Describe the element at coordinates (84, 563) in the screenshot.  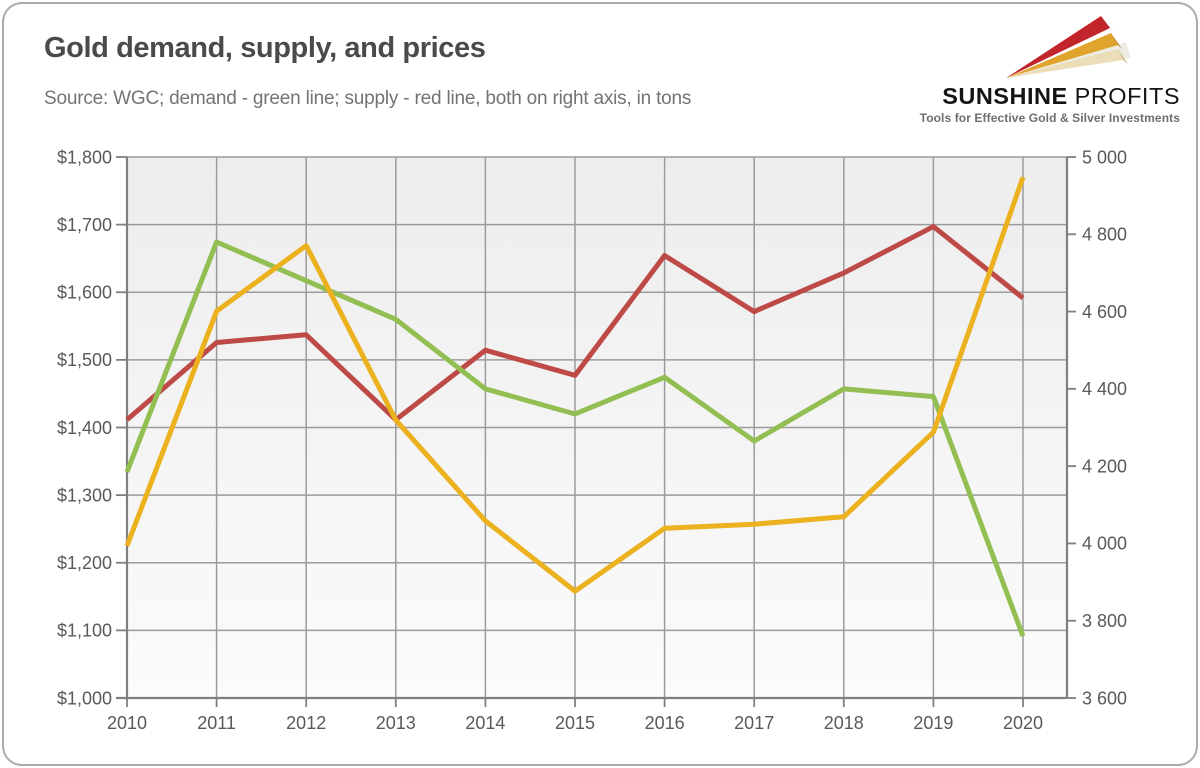
I see `left-axis-label: $1,200` at that location.